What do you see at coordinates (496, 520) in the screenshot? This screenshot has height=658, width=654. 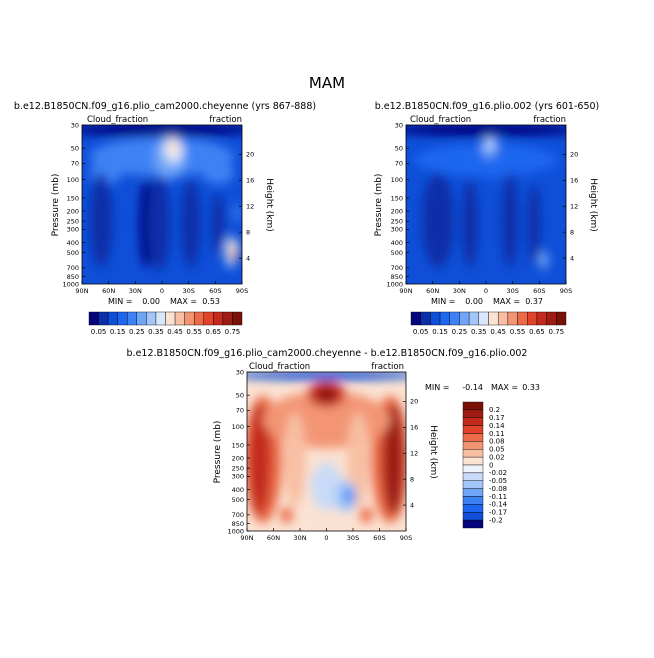 I see `colorbar-label: -0.2` at bounding box center [496, 520].